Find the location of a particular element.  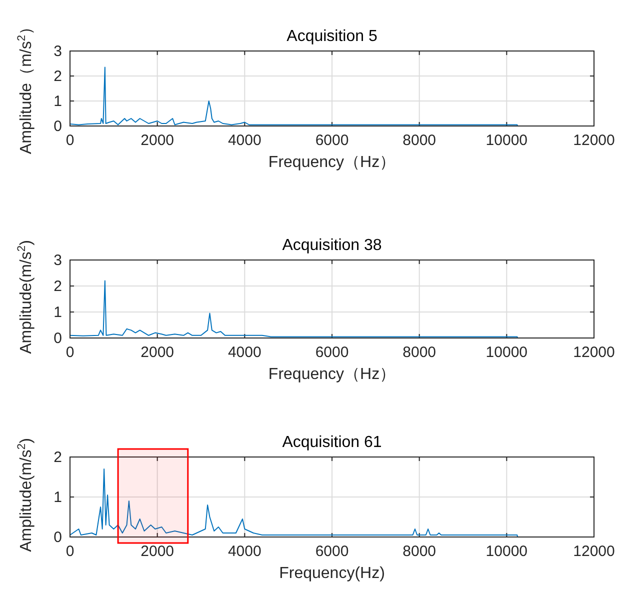

chart-title: Acquisition 5 is located at coordinates (332, 36).